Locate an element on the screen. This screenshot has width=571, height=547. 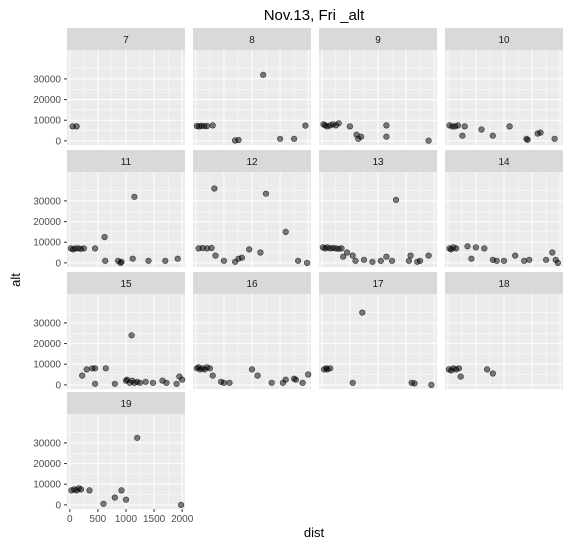
facet-strip-label: 13 is located at coordinates (378, 162).